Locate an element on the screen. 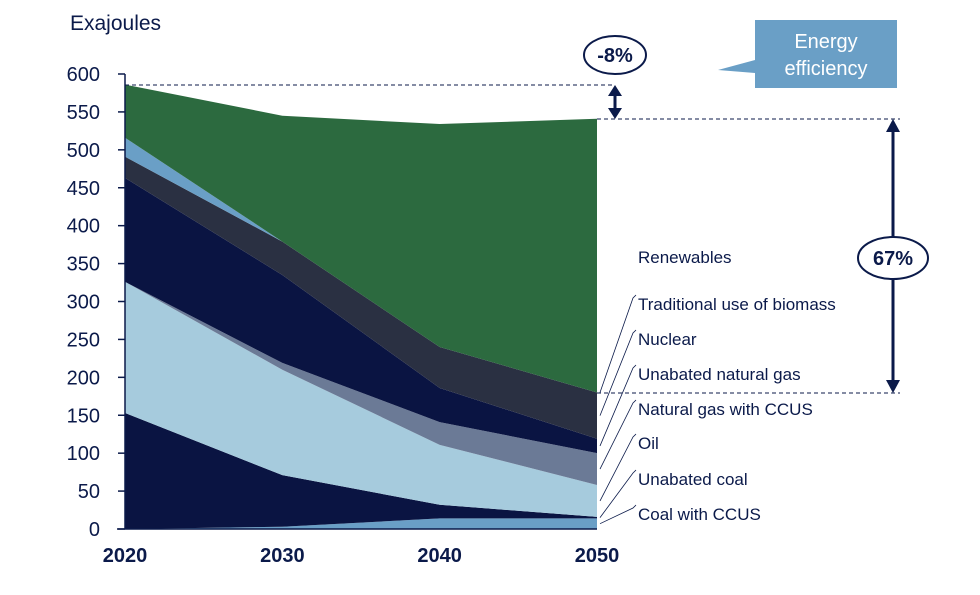  area-unabated-coal is located at coordinates (361, 470).